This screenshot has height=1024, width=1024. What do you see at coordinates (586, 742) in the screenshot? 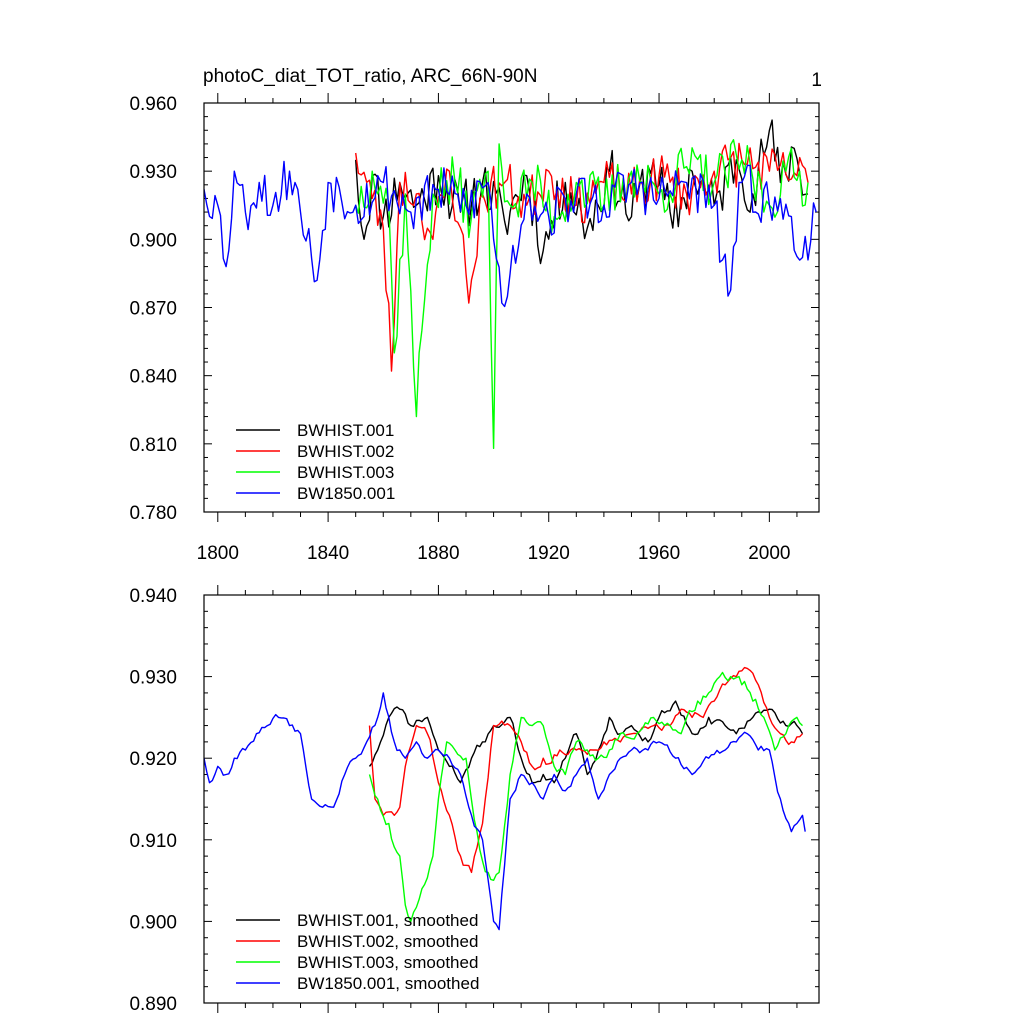
I see `series-line-bwhist-001-smoothed` at bounding box center [586, 742].